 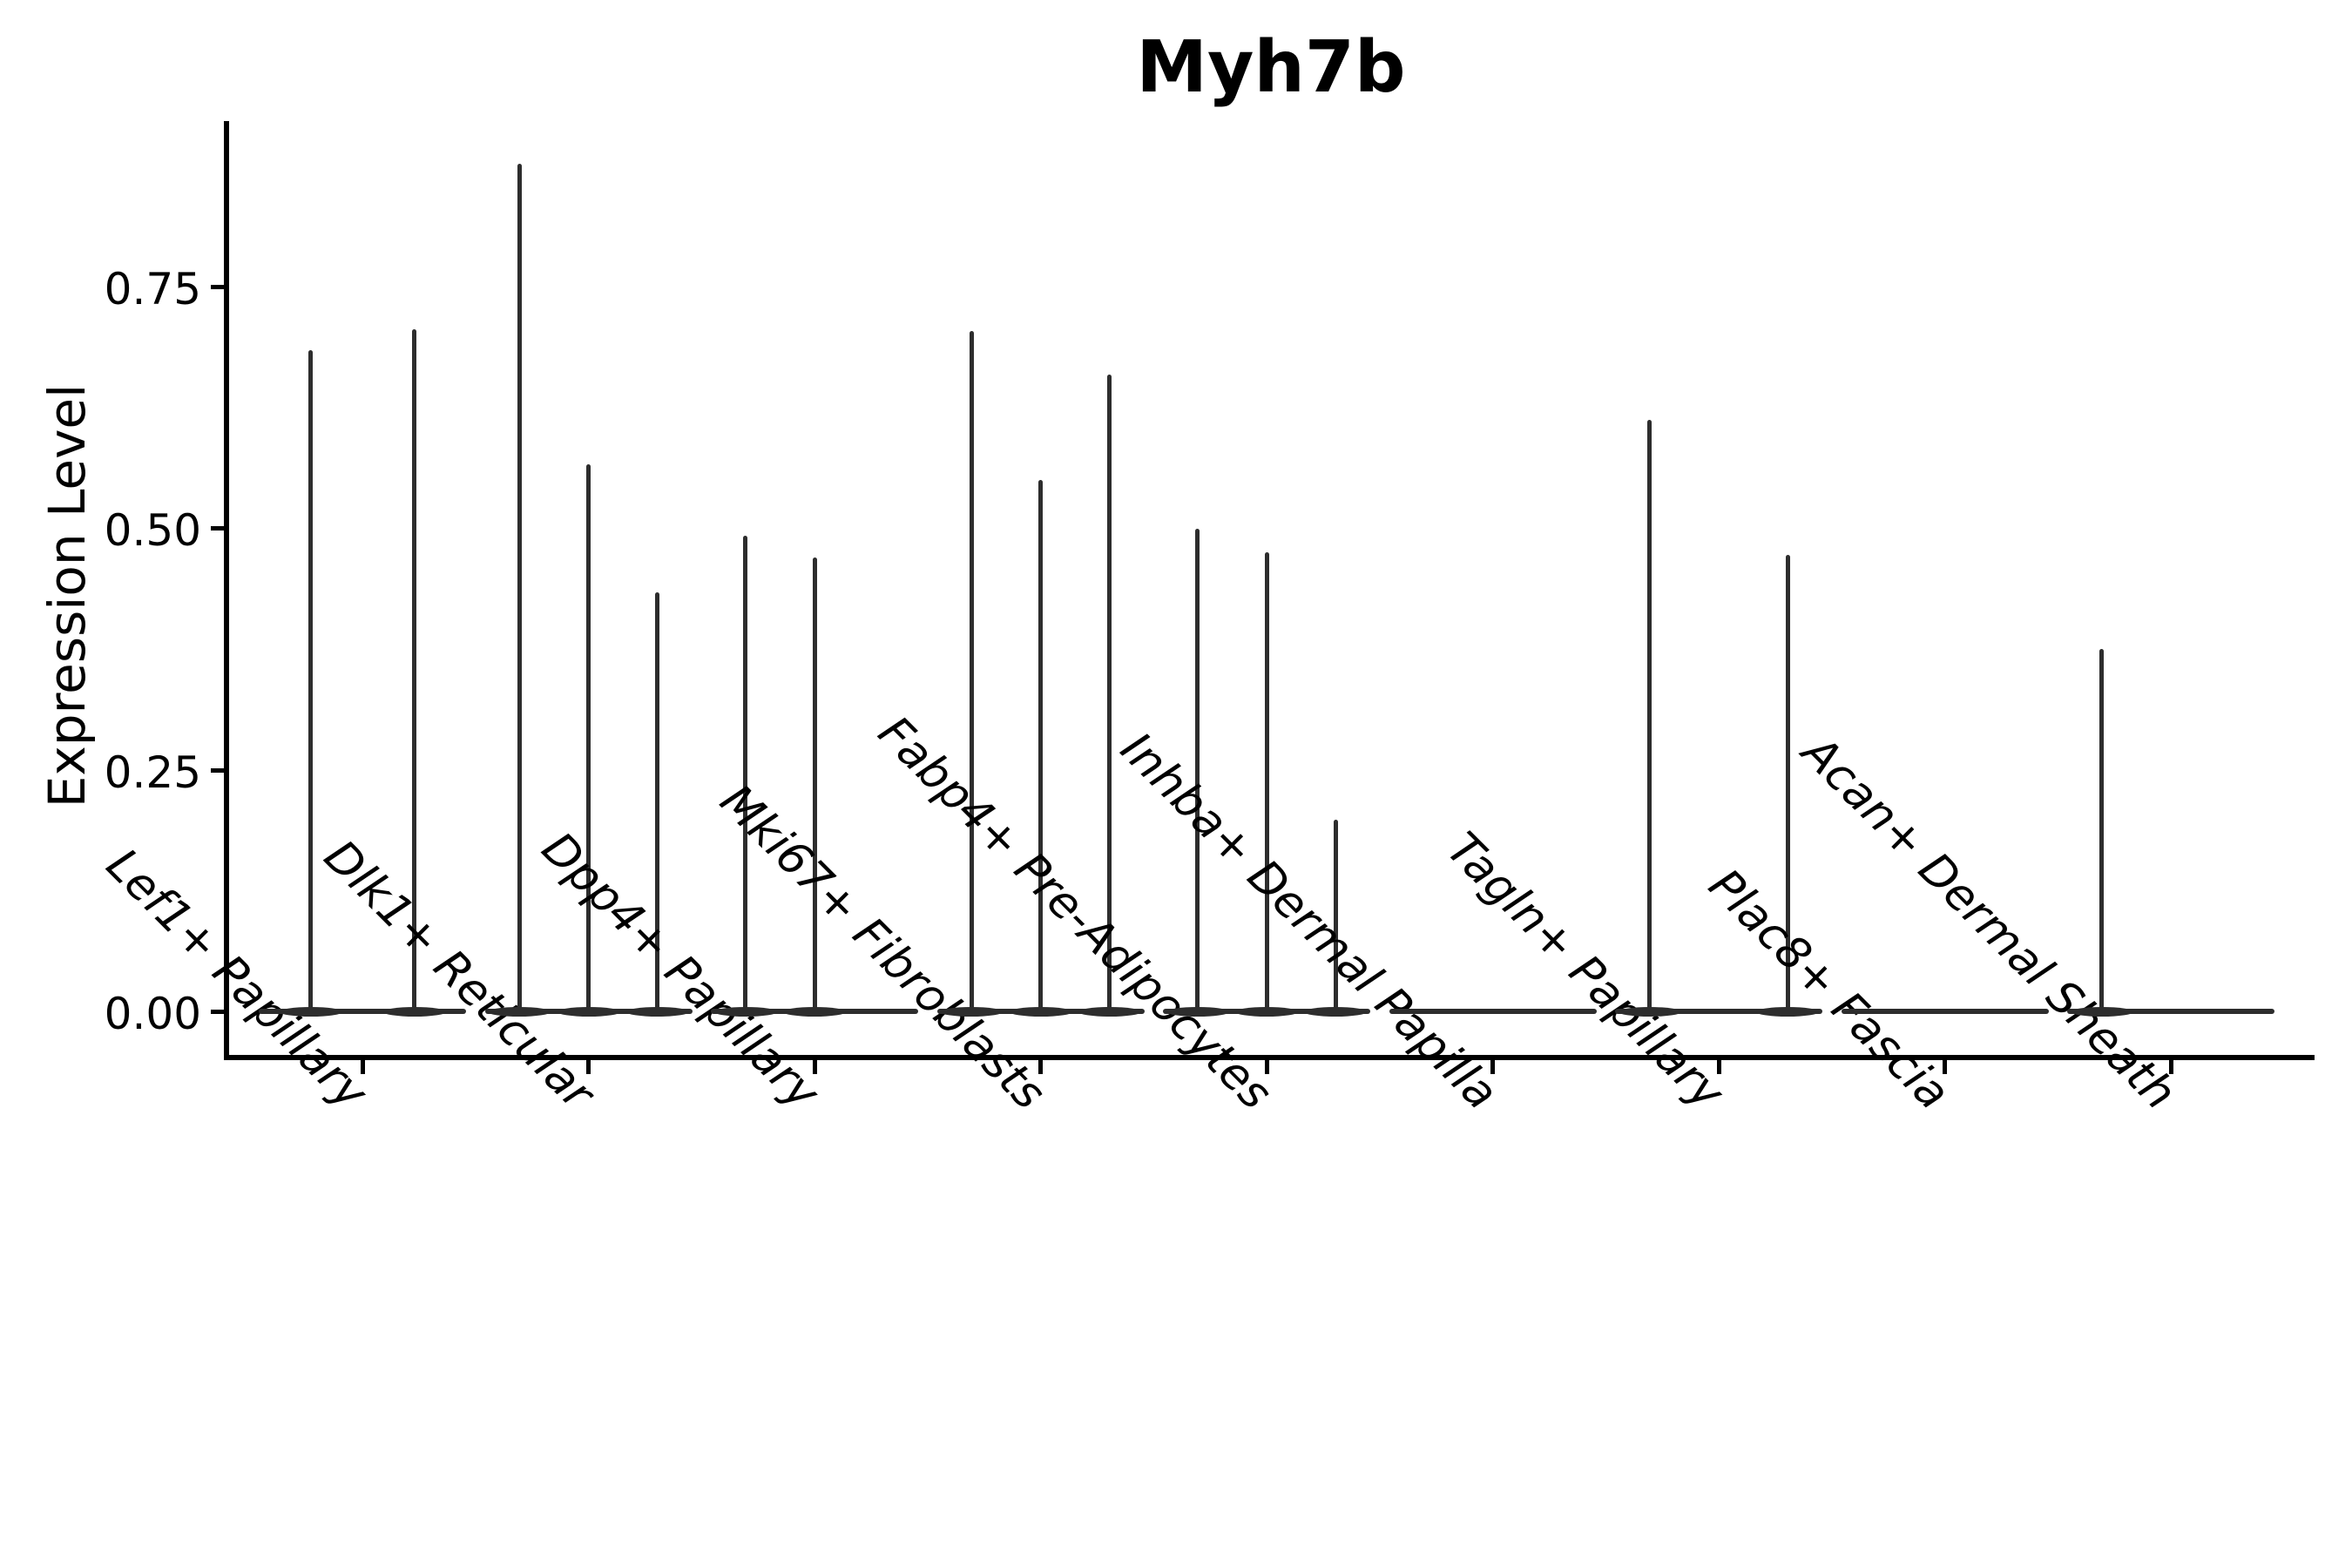 I want to click on x-axis-spine, so click(x=1270, y=1057).